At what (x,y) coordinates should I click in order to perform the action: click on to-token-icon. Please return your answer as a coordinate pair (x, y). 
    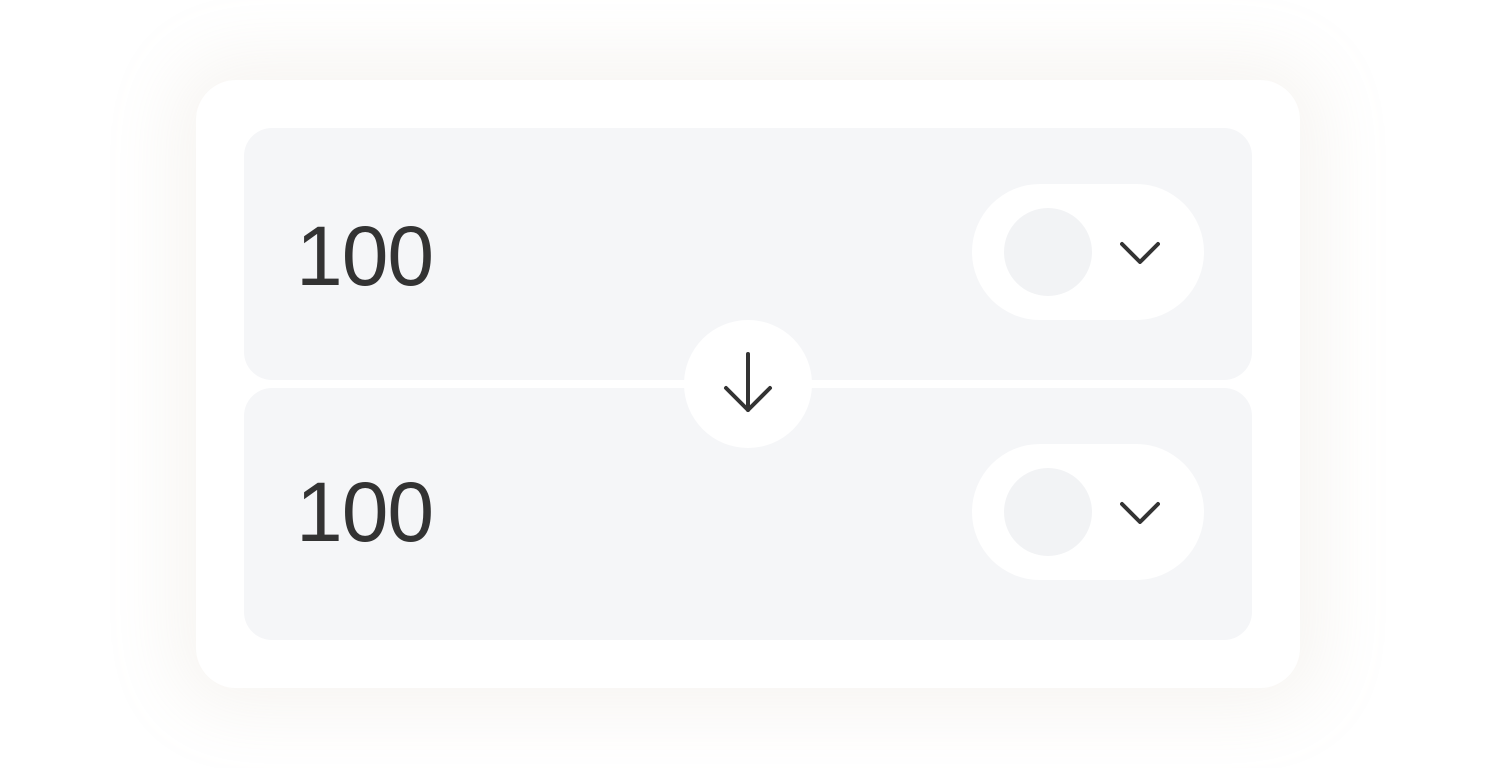
    Looking at the image, I should click on (1048, 512).